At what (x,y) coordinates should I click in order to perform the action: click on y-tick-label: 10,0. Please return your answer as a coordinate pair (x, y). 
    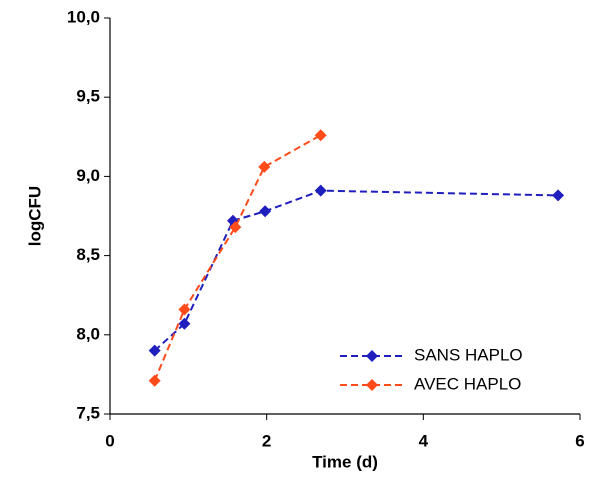
    Looking at the image, I should click on (83, 16).